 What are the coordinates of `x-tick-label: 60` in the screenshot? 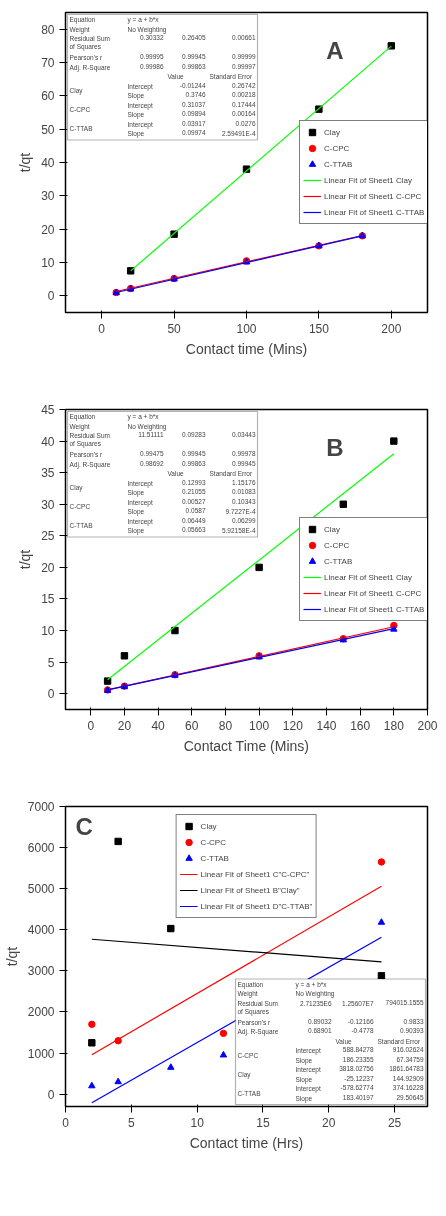 It's located at (192, 725).